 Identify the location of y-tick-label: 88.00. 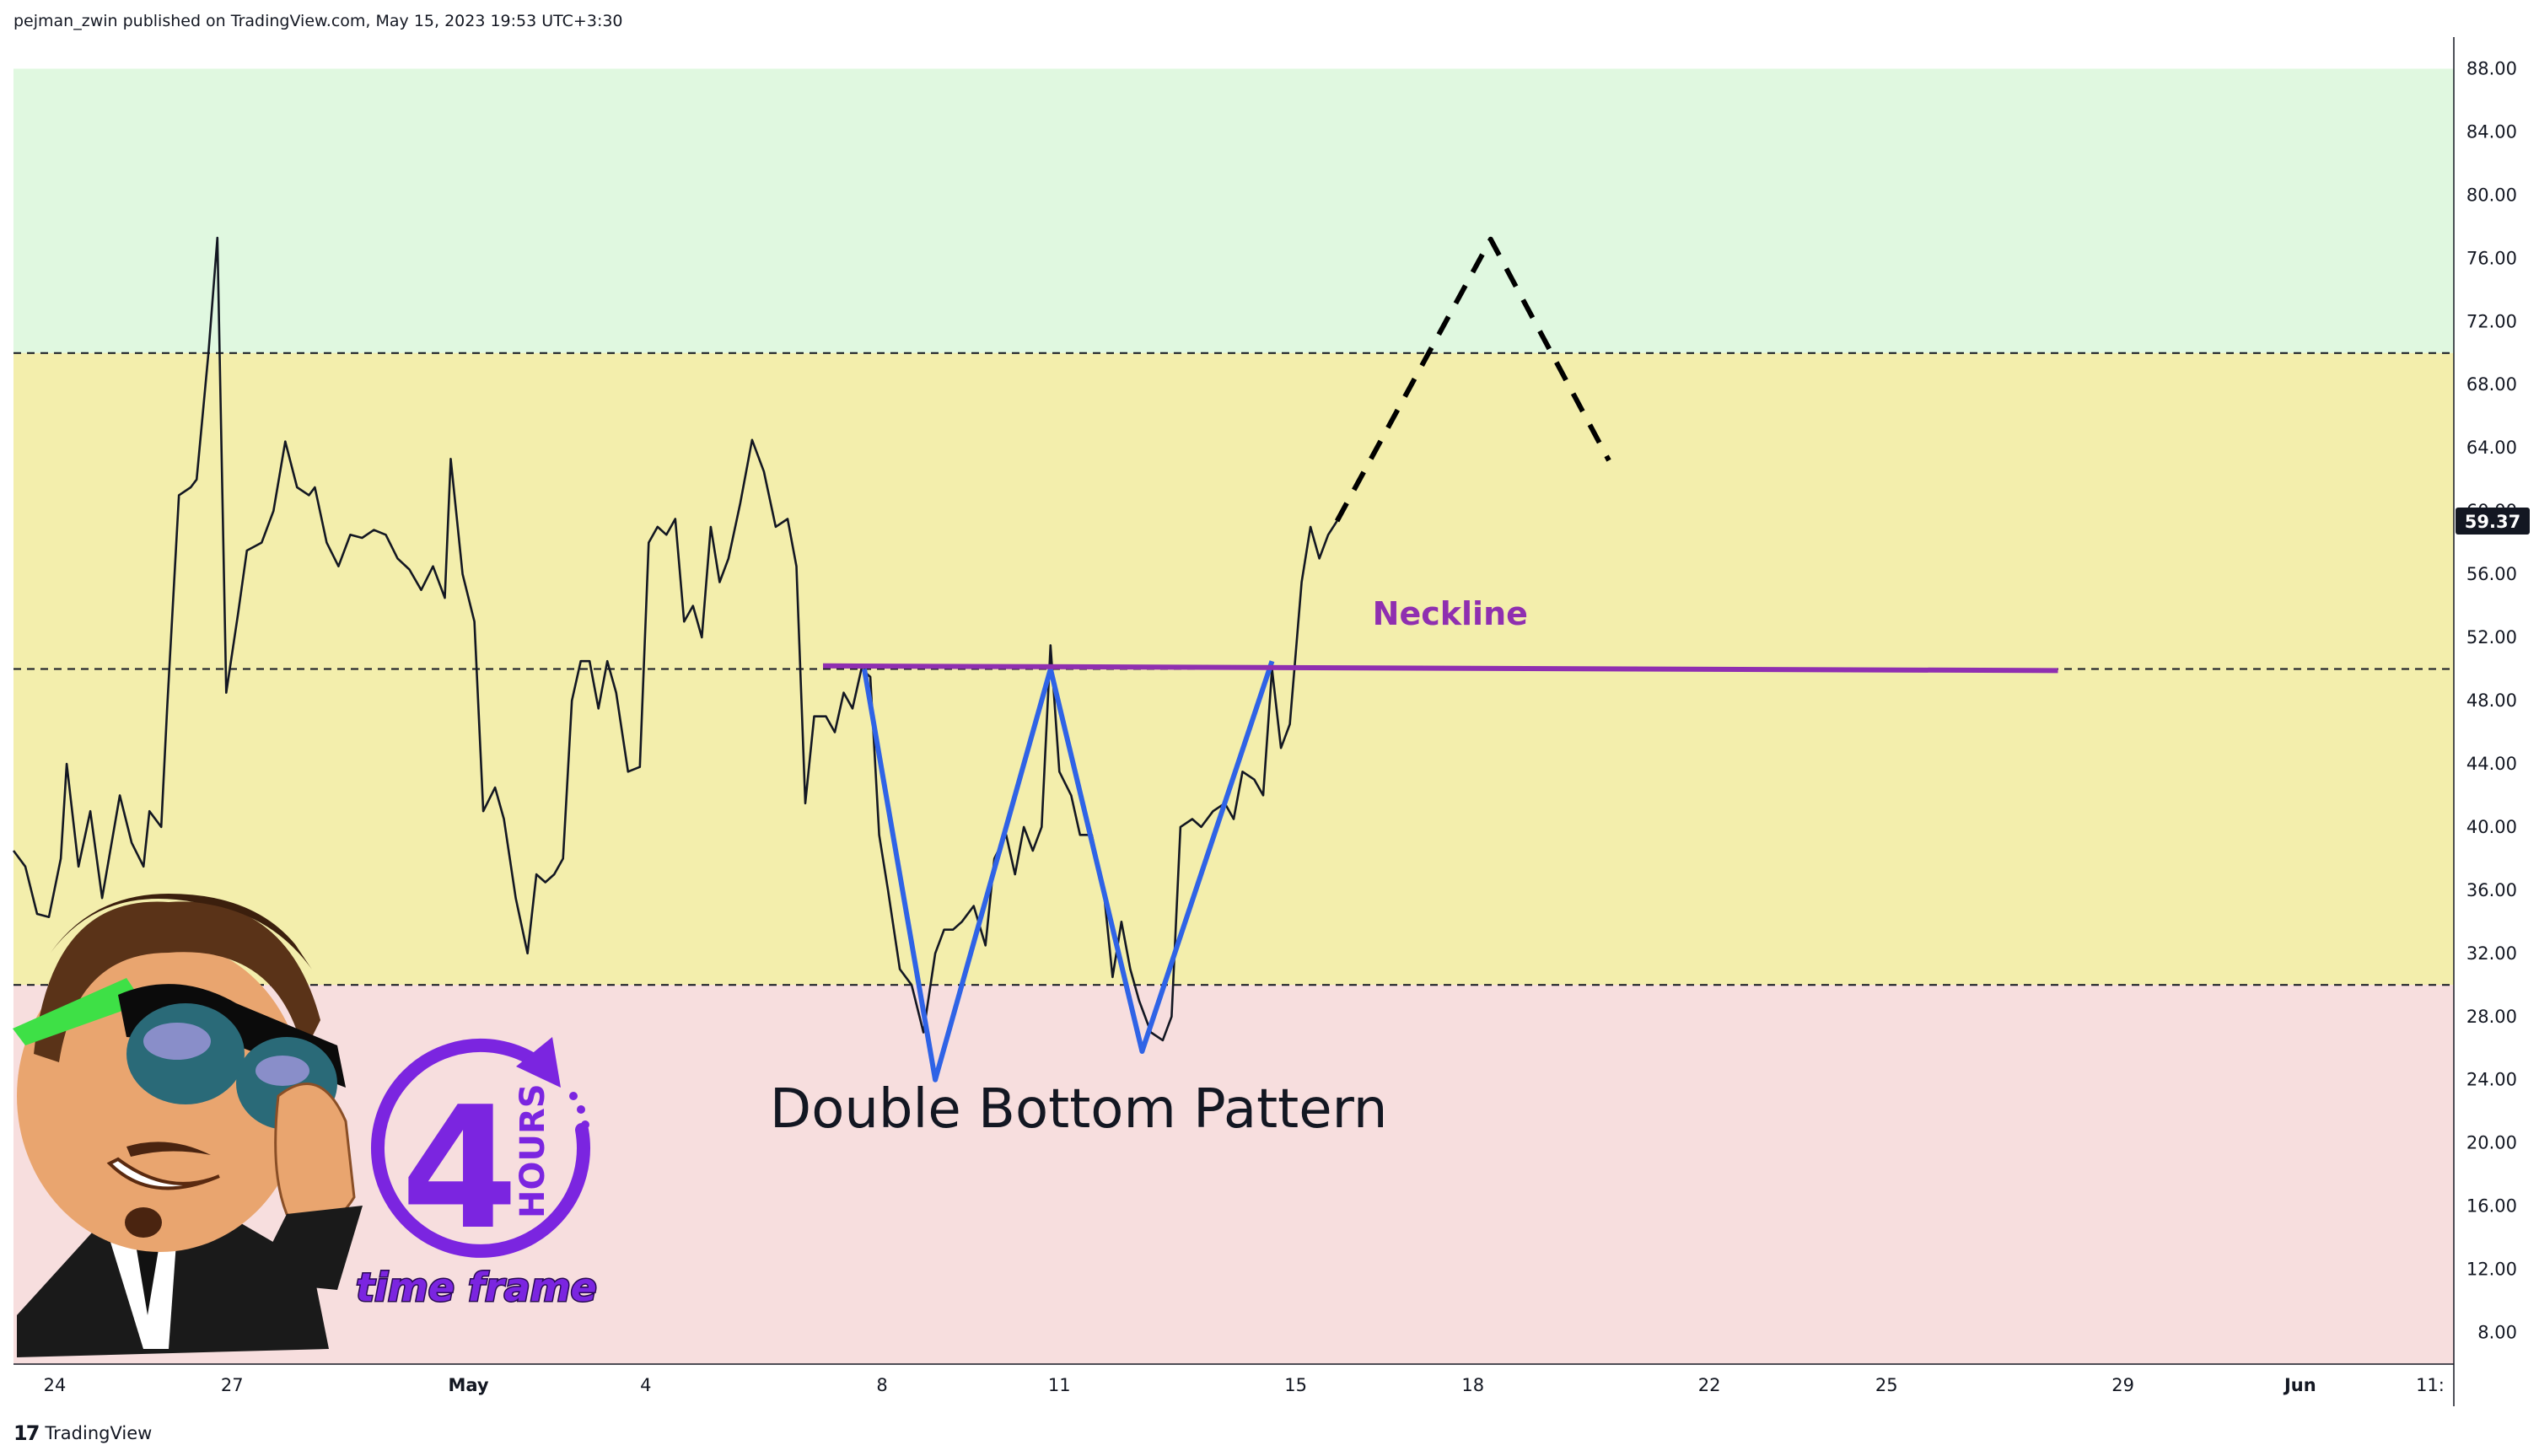
(2491, 68).